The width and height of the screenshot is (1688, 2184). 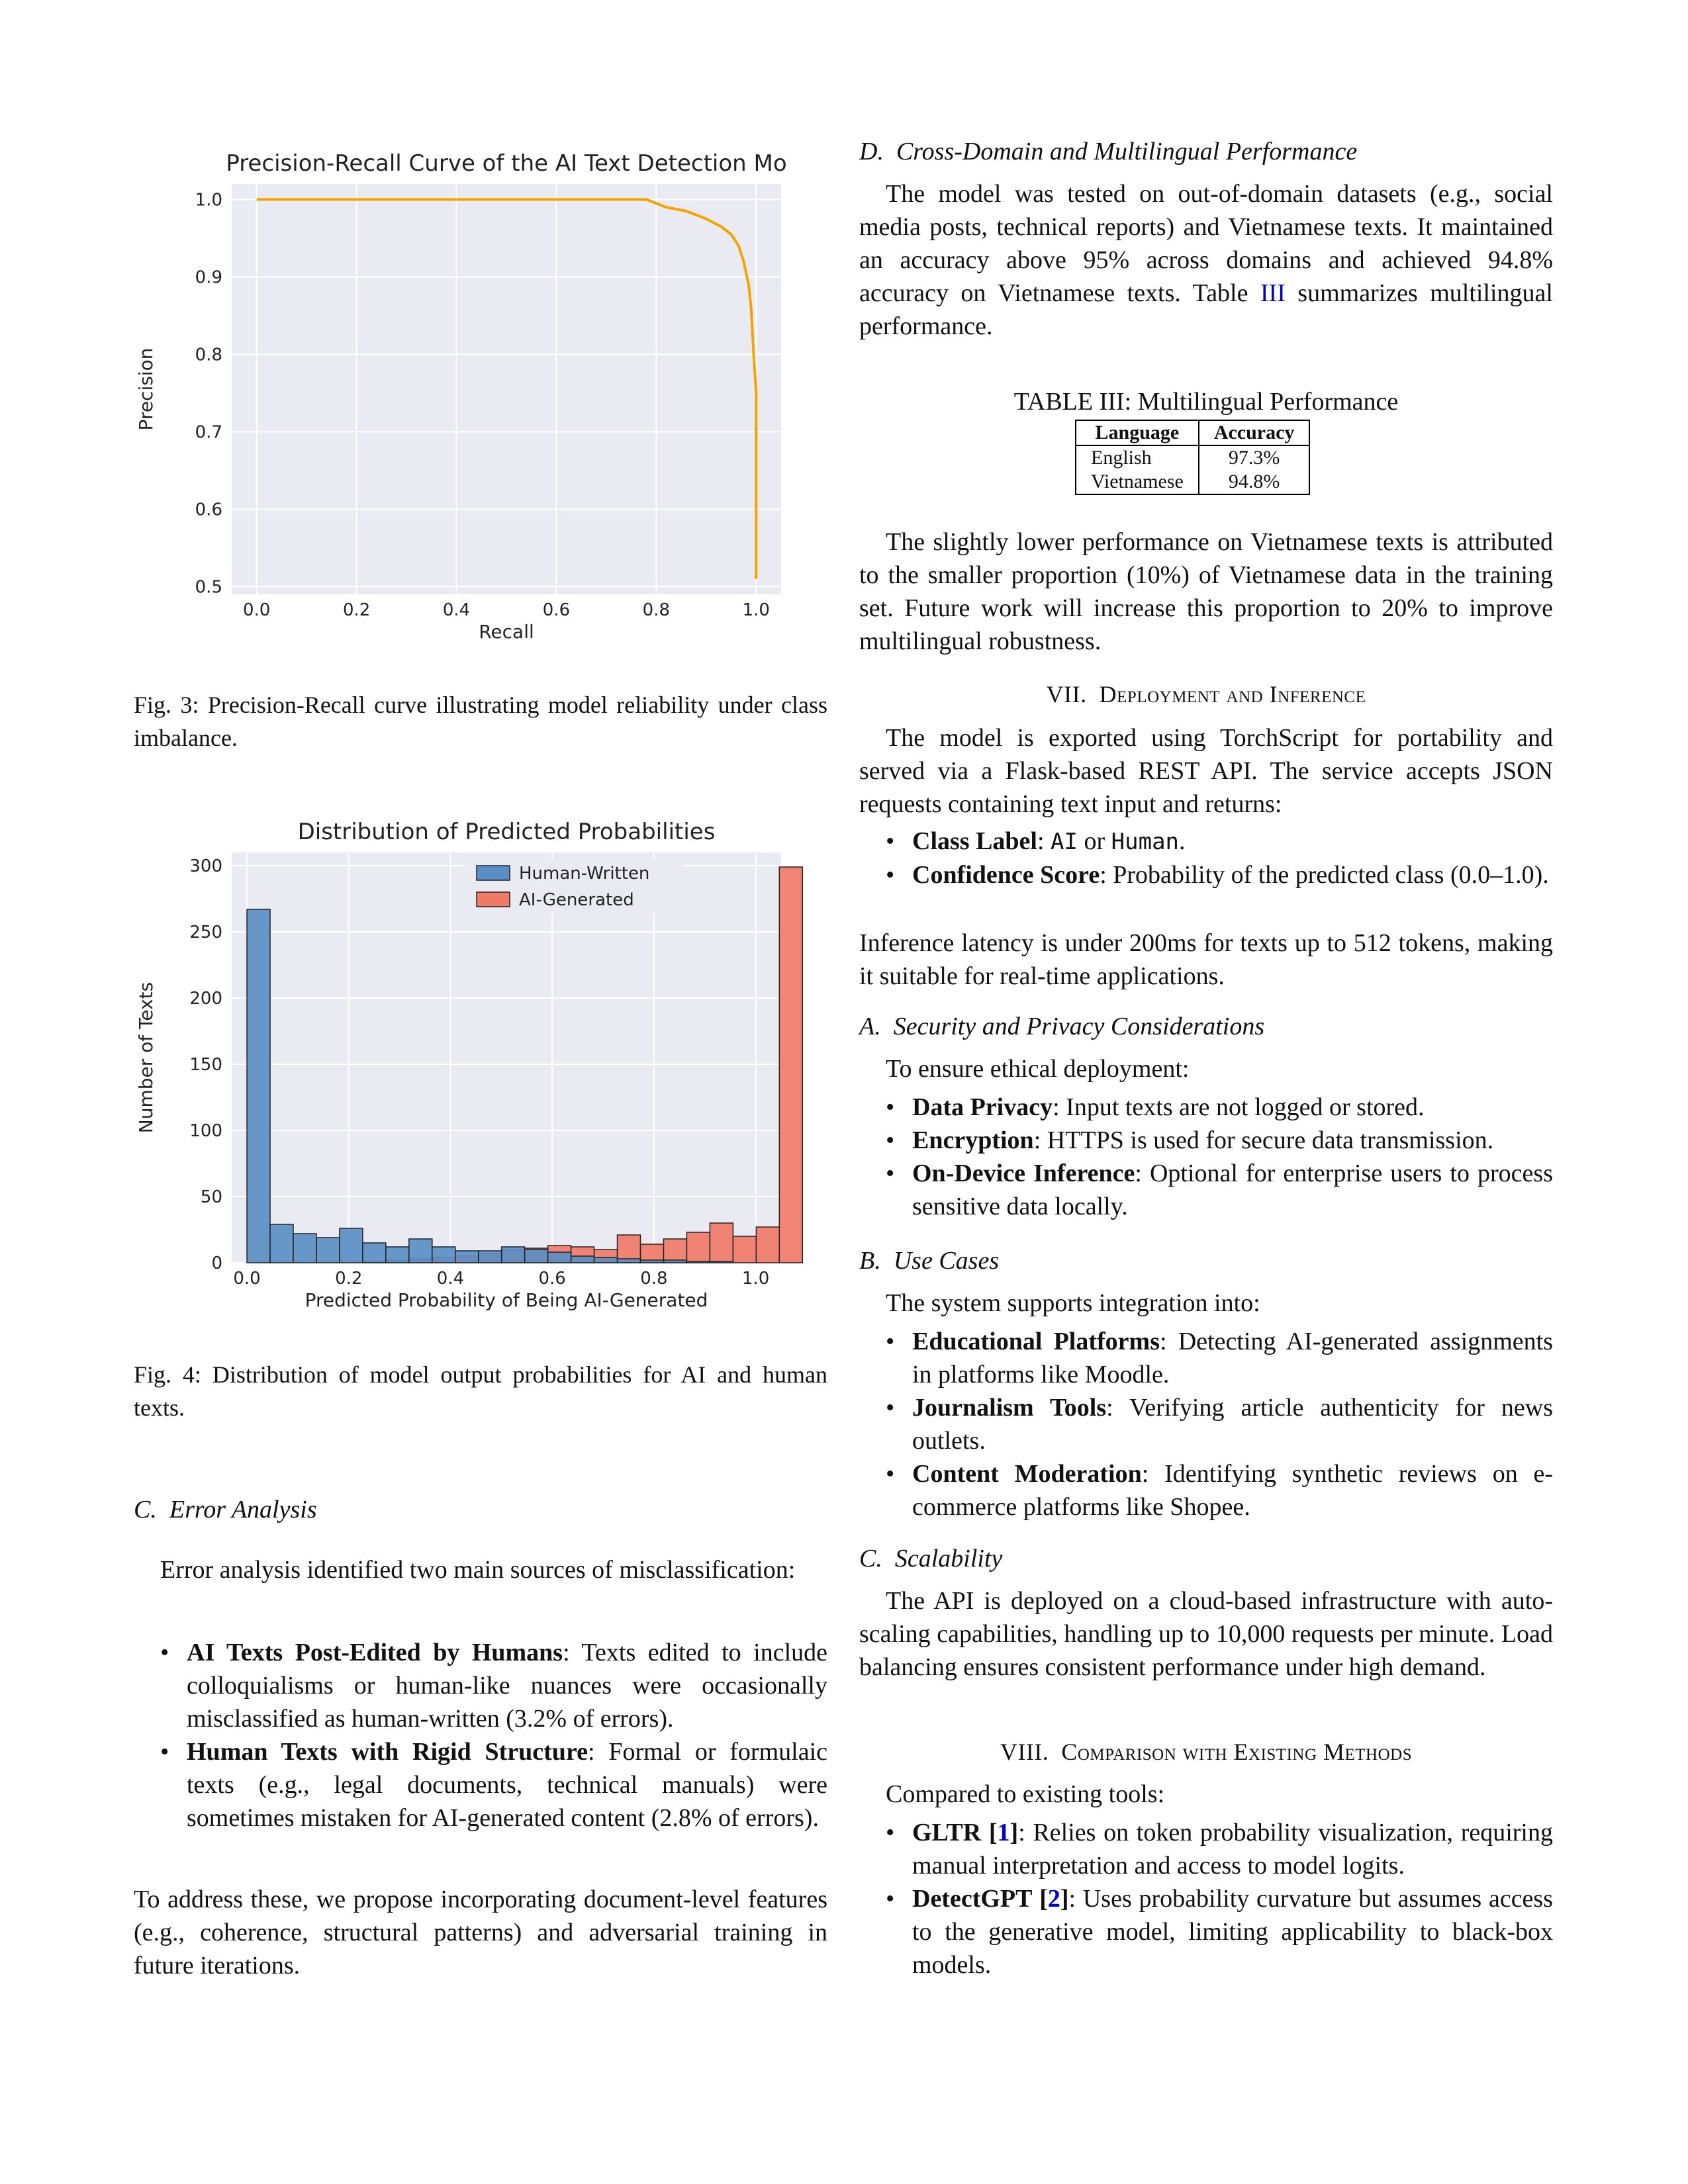 I want to click on subsection-security: A. Security and Privacy Considerations, so click(x=1061, y=1026).